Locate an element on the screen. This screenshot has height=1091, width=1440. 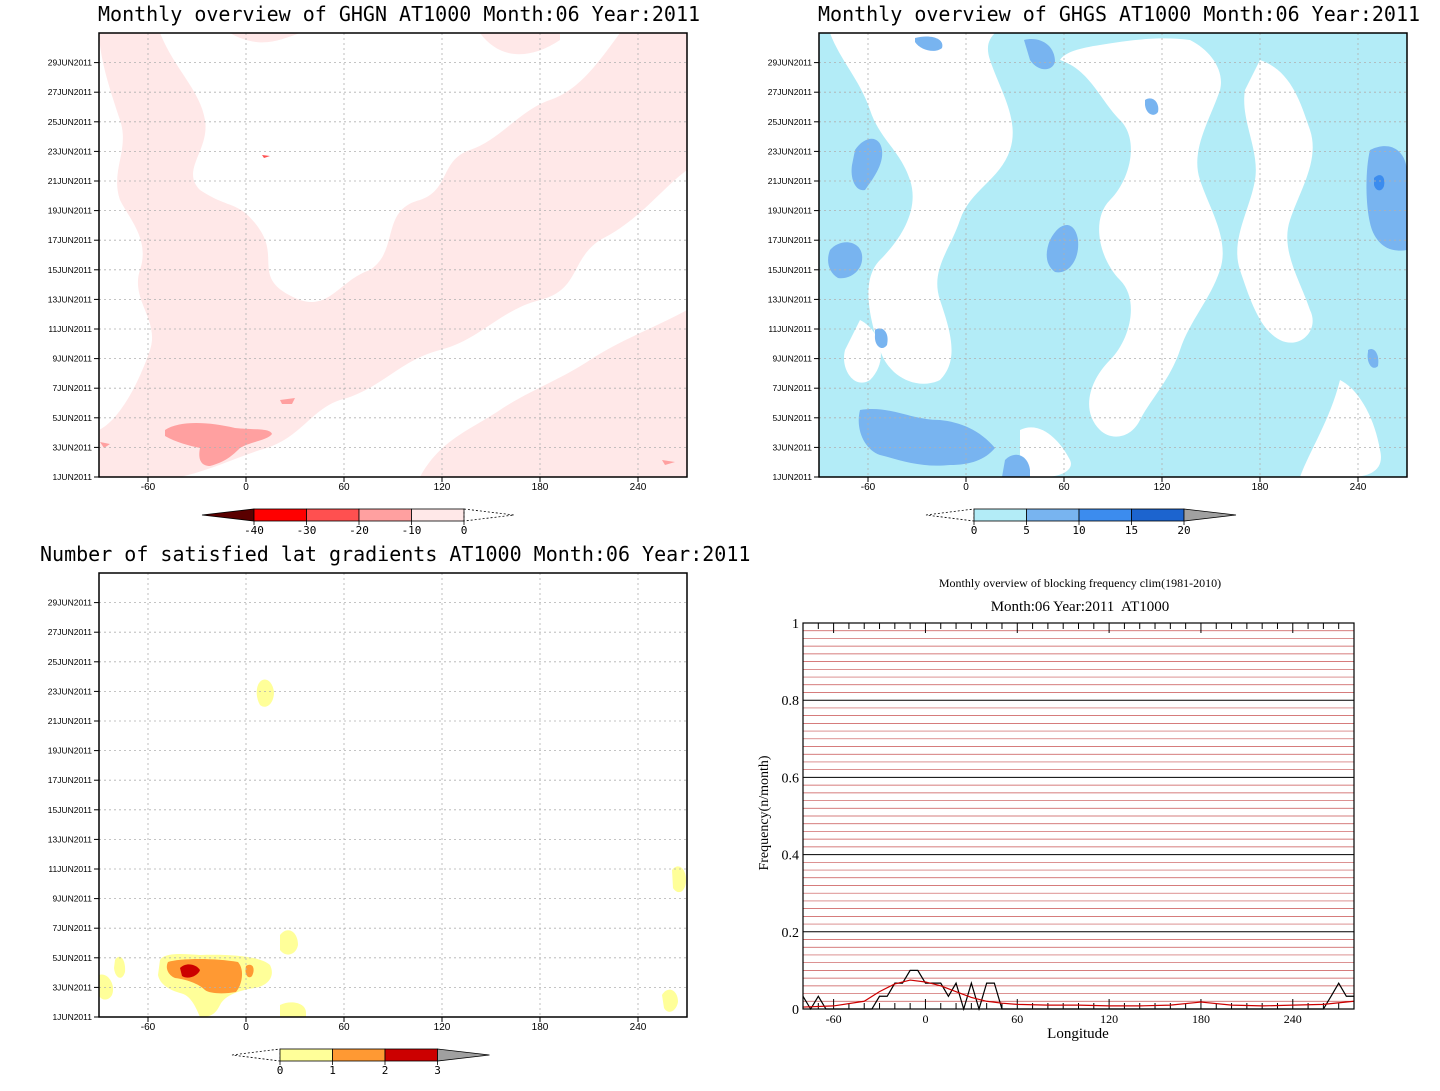
ghgn-tick-label-x: 240 is located at coordinates (638, 487).